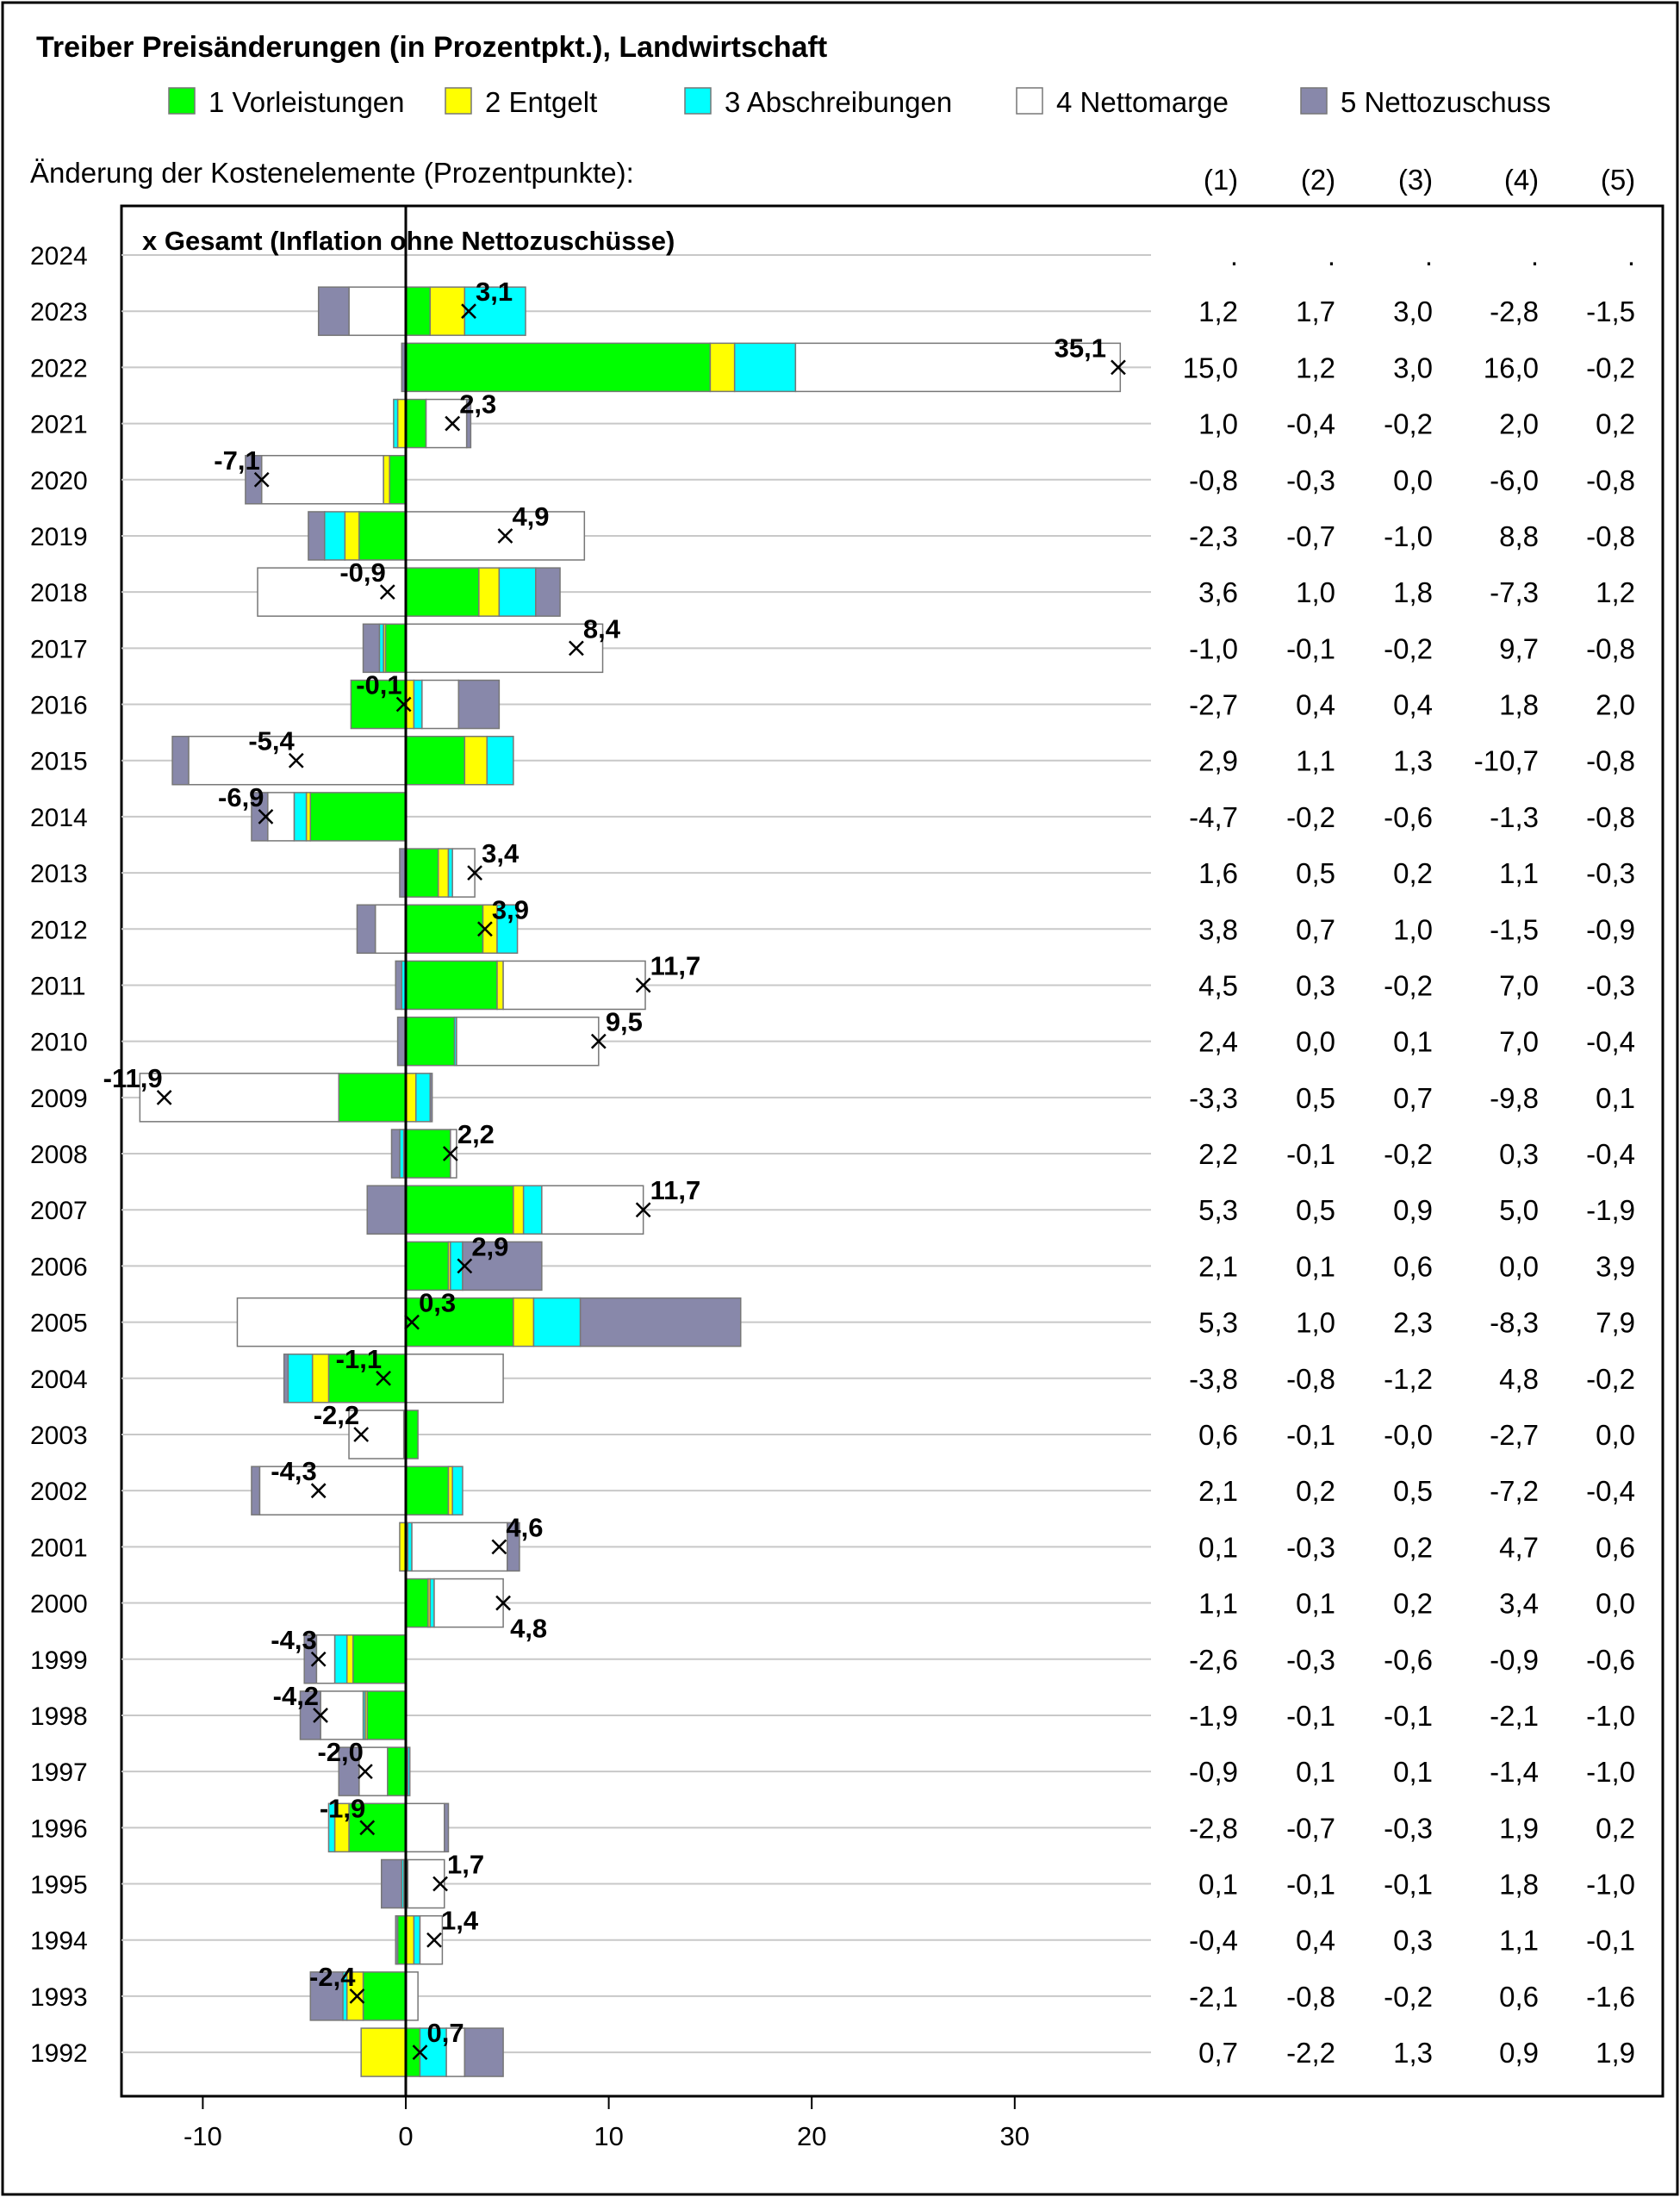 The width and height of the screenshot is (1680, 2197). I want to click on table-cell: -7,3, so click(1515, 592).